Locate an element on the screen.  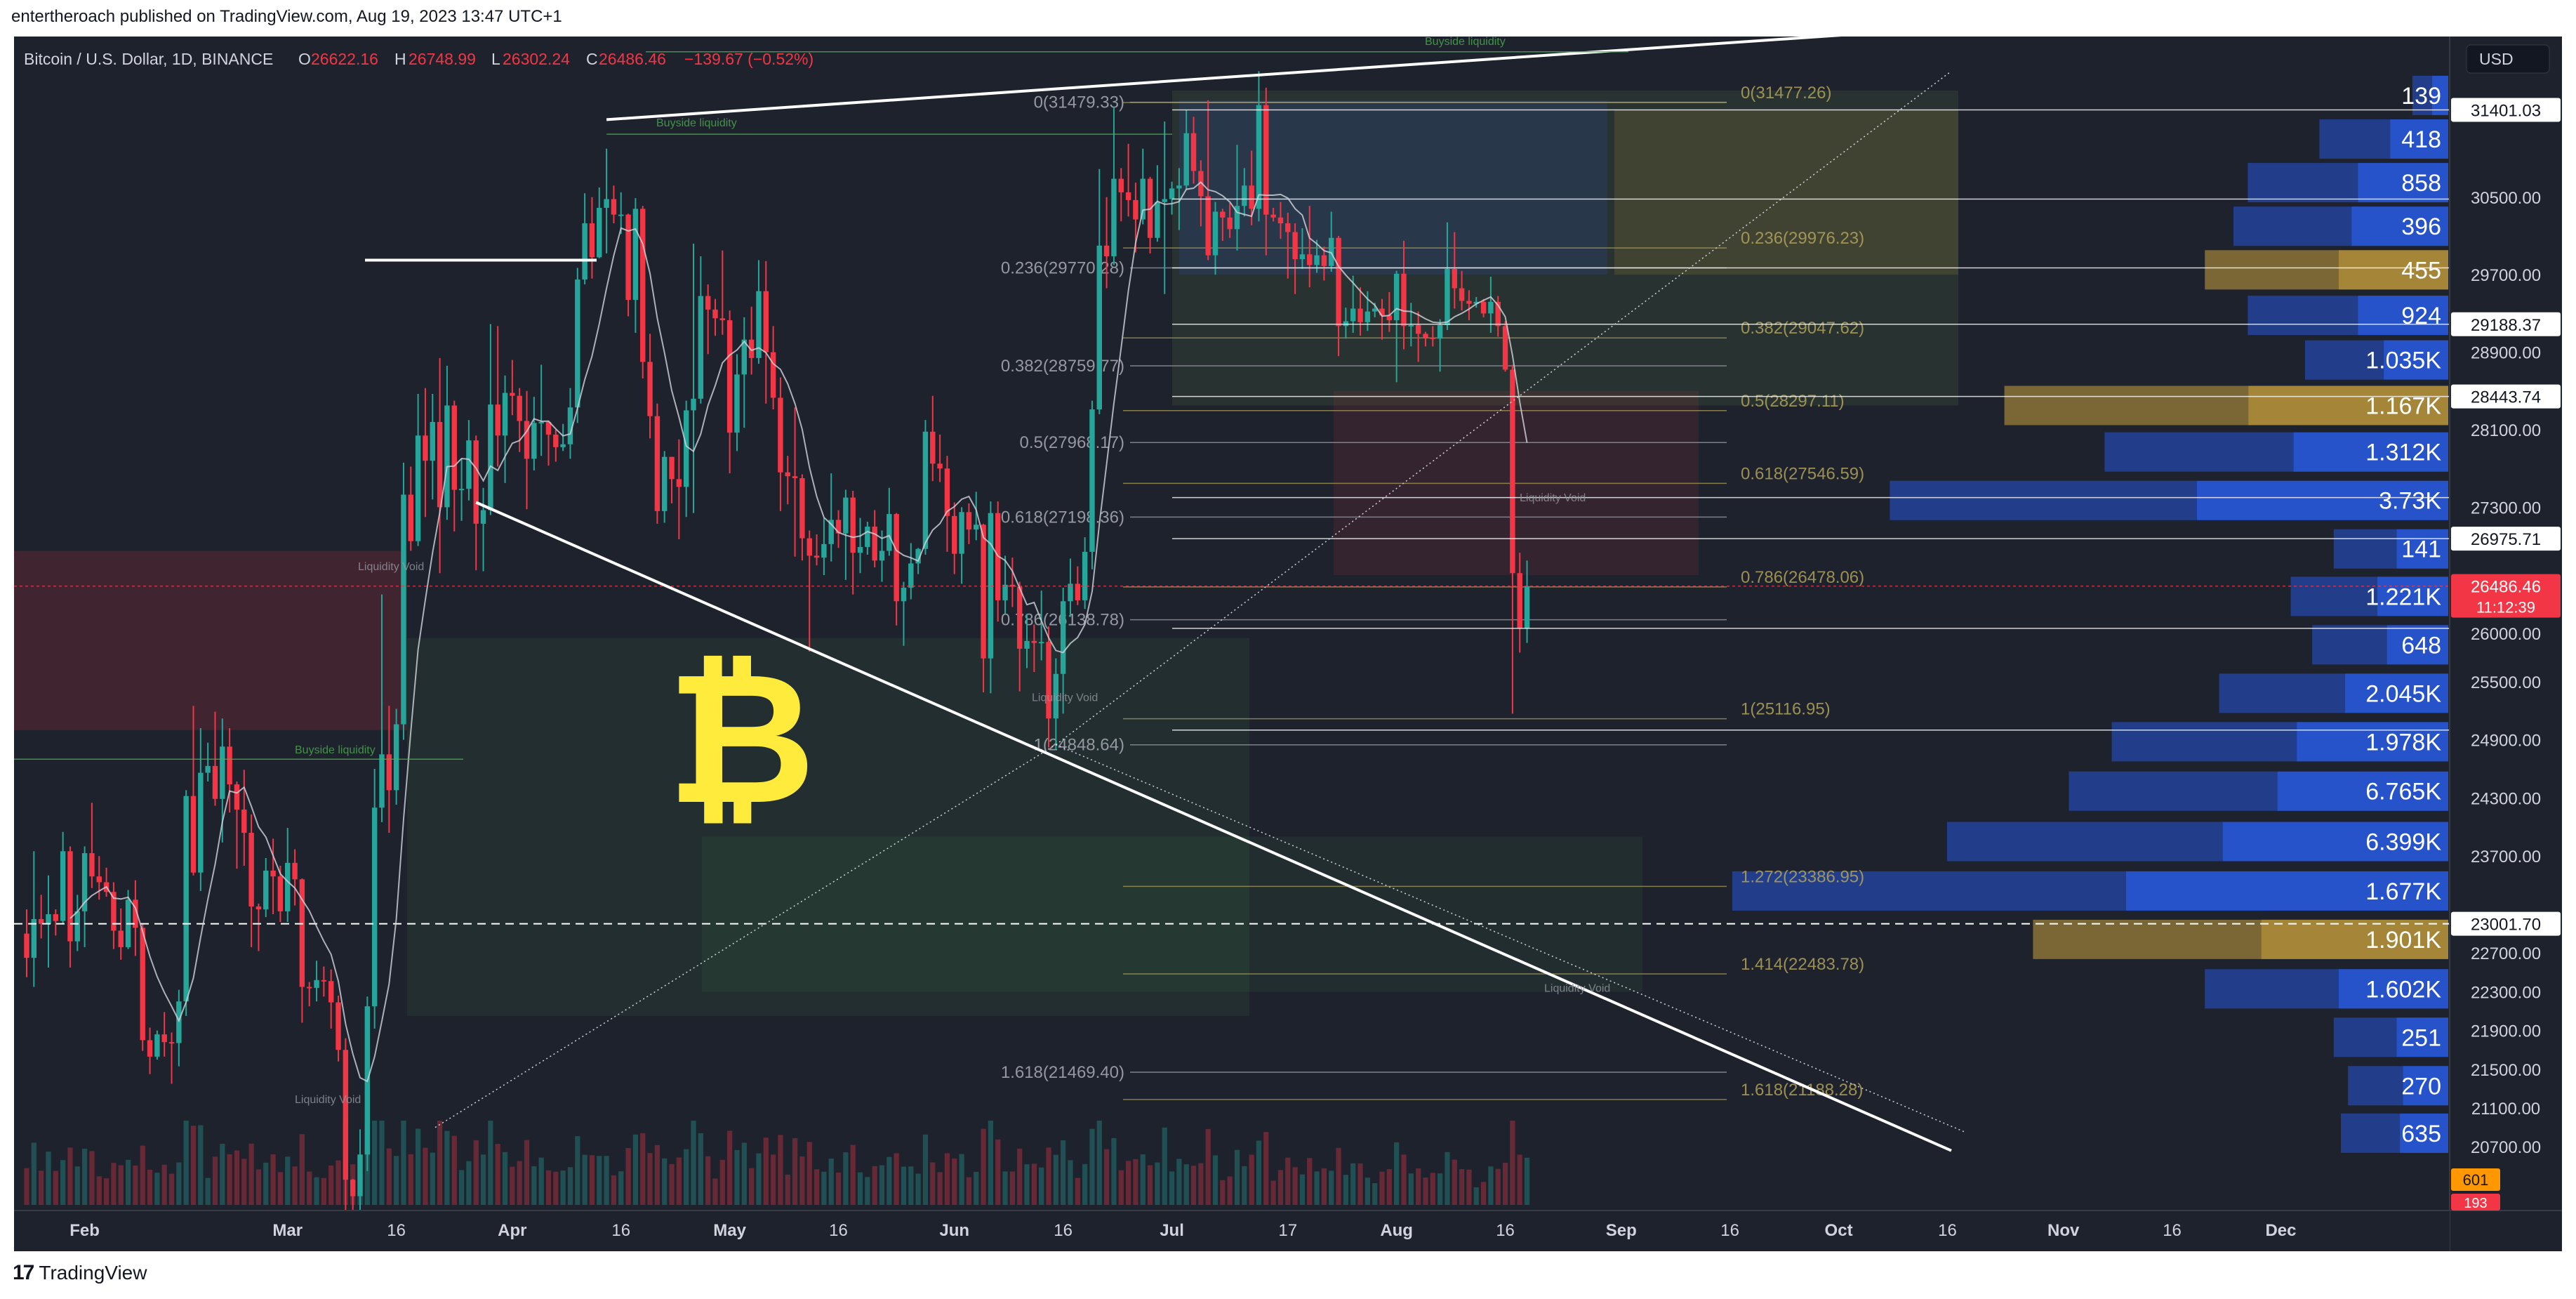
liquidity-void-label: Liquidity Void is located at coordinates (391, 567).